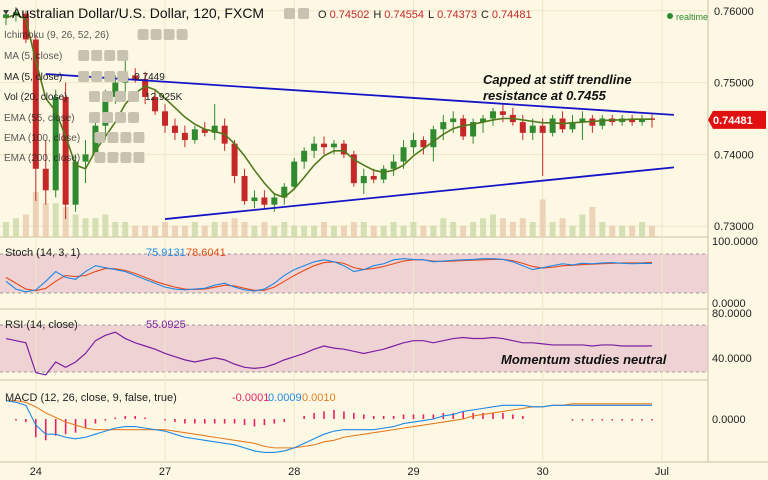  What do you see at coordinates (149, 77) in the screenshot?
I see `indicator-value: 0.7449` at bounding box center [149, 77].